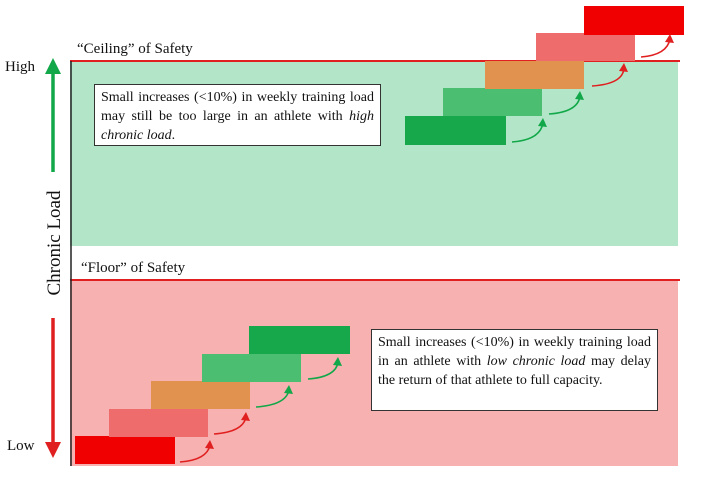 The image size is (701, 483). I want to click on chronic-load-axis-label: Chronic Load, so click(54, 243).